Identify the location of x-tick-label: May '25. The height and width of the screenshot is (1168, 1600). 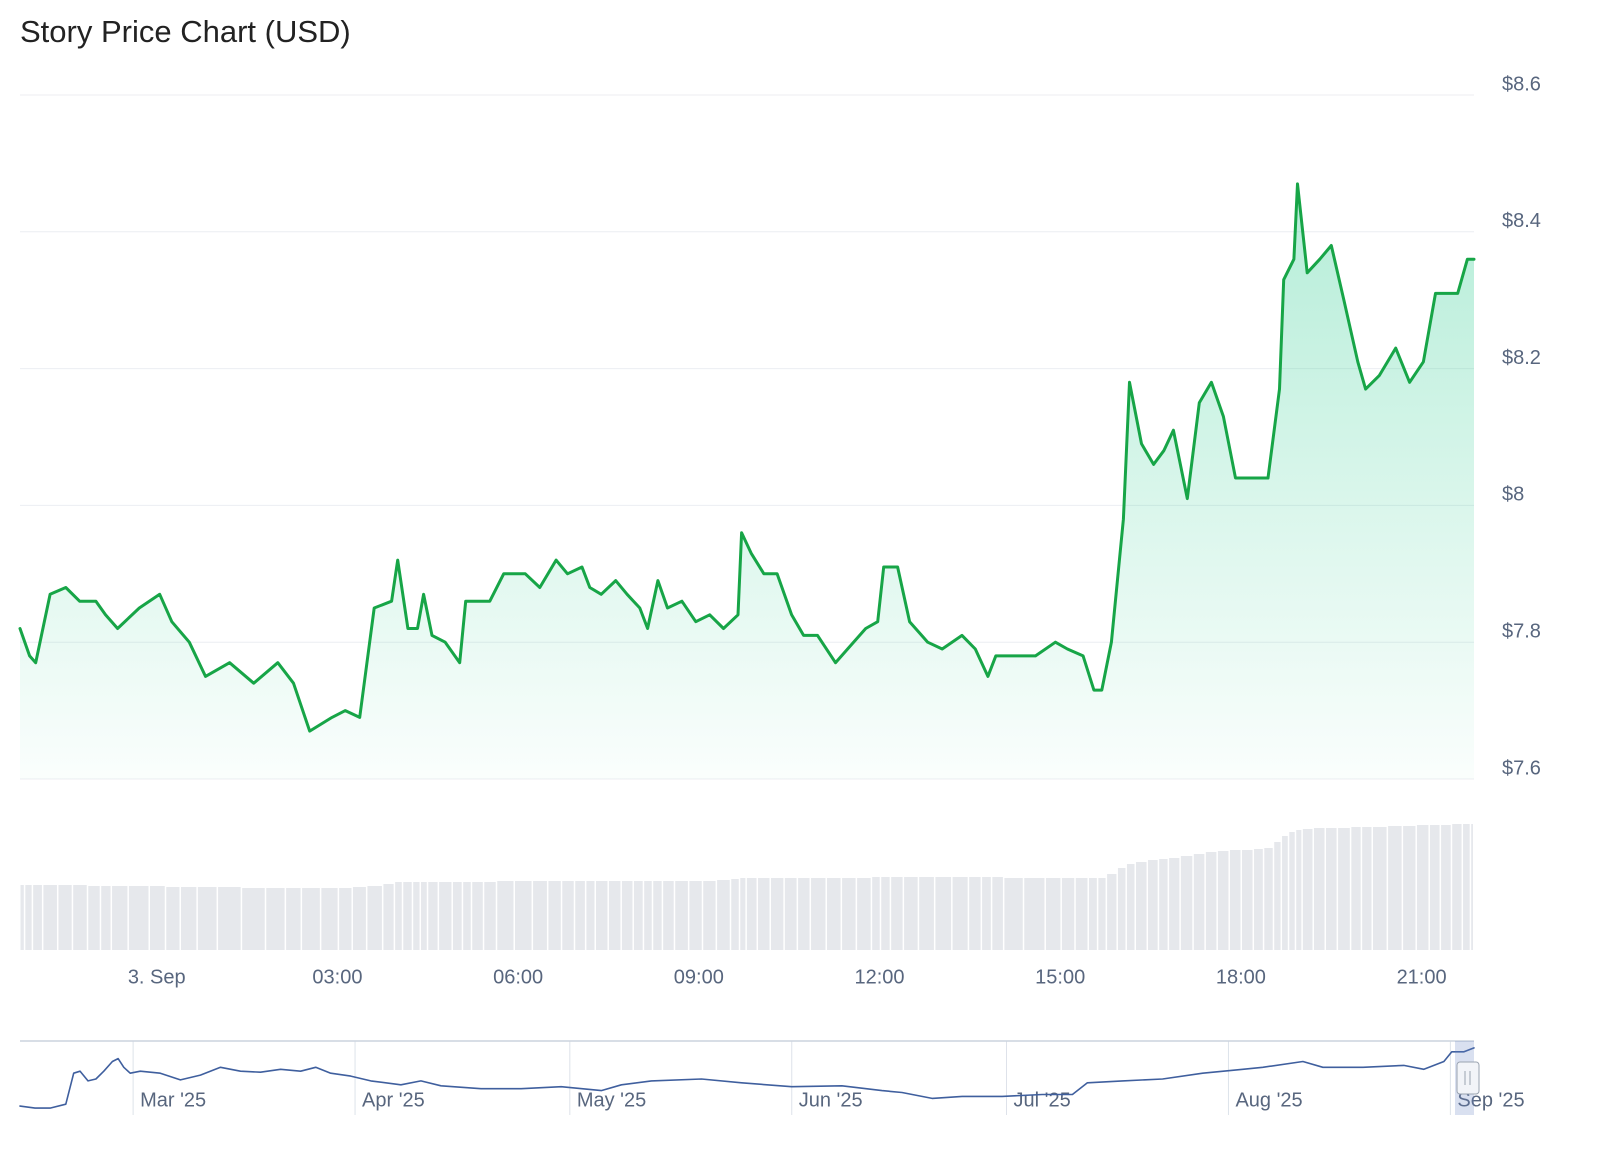
(611, 1100).